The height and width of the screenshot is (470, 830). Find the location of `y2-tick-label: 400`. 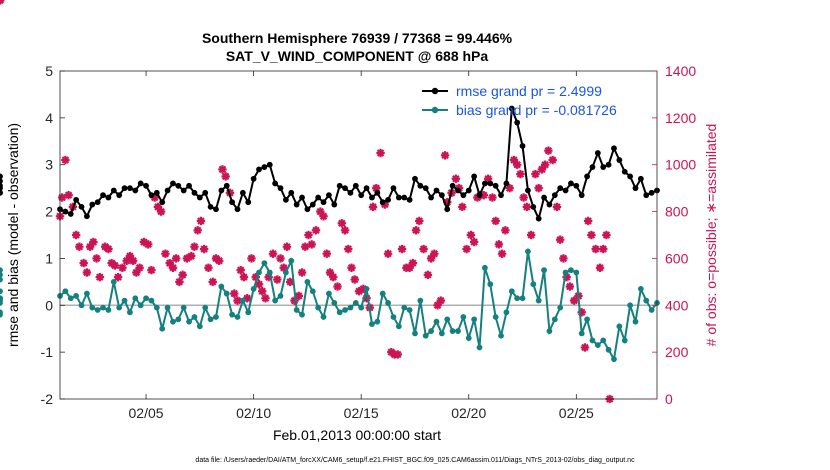

y2-tick-label: 400 is located at coordinates (677, 305).